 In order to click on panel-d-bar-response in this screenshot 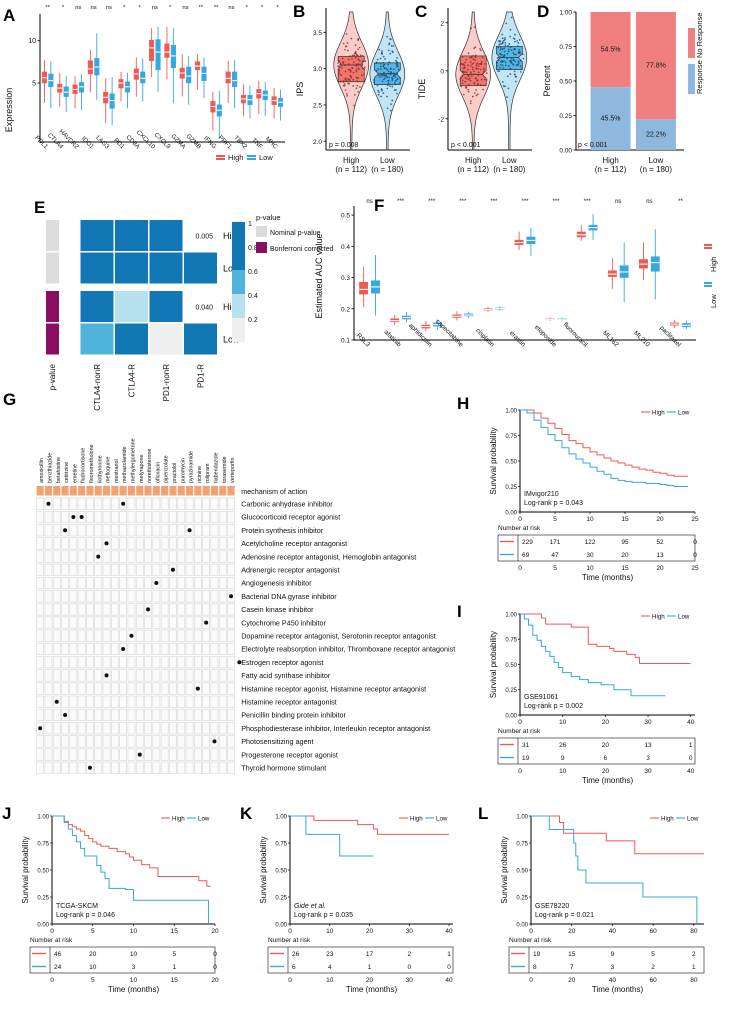, I will do `click(655, 134)`.